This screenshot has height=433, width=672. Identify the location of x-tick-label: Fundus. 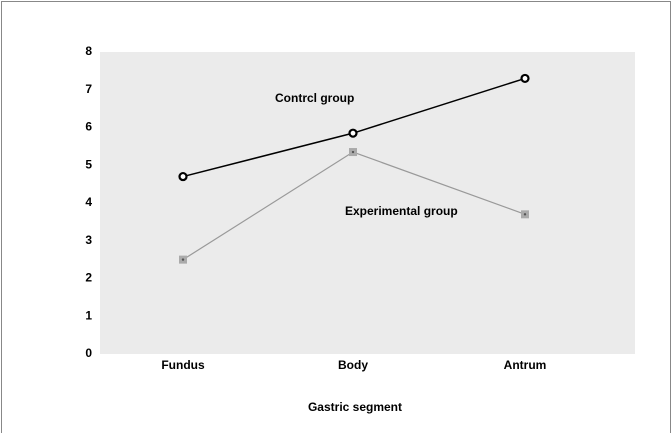
(183, 365).